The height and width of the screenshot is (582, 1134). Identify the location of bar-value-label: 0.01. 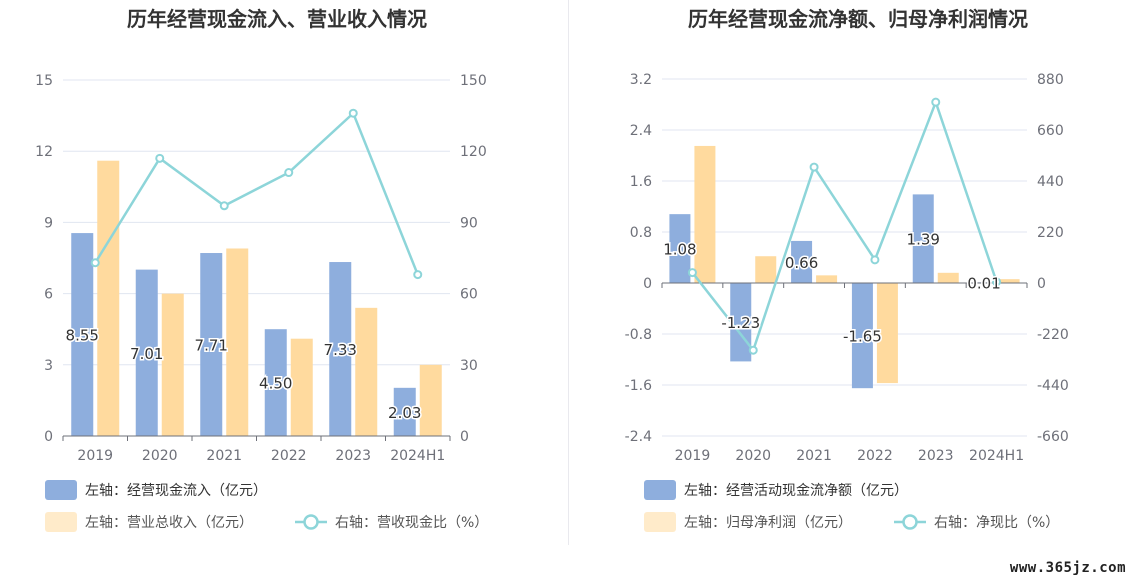
(983, 284).